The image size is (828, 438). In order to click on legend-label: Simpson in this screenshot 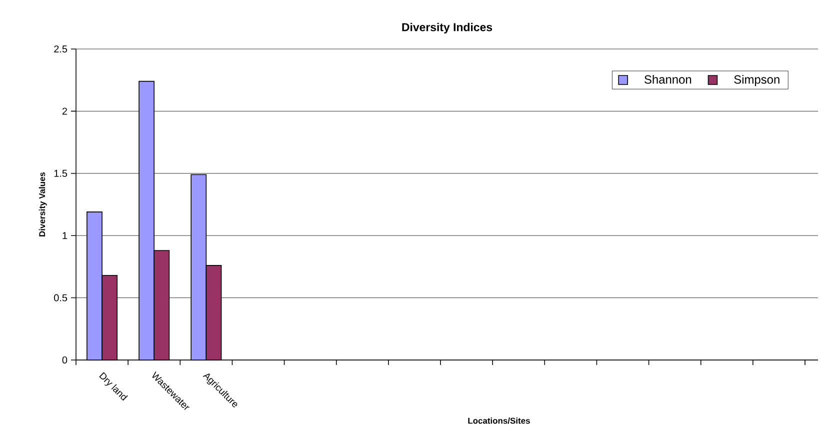, I will do `click(757, 80)`.